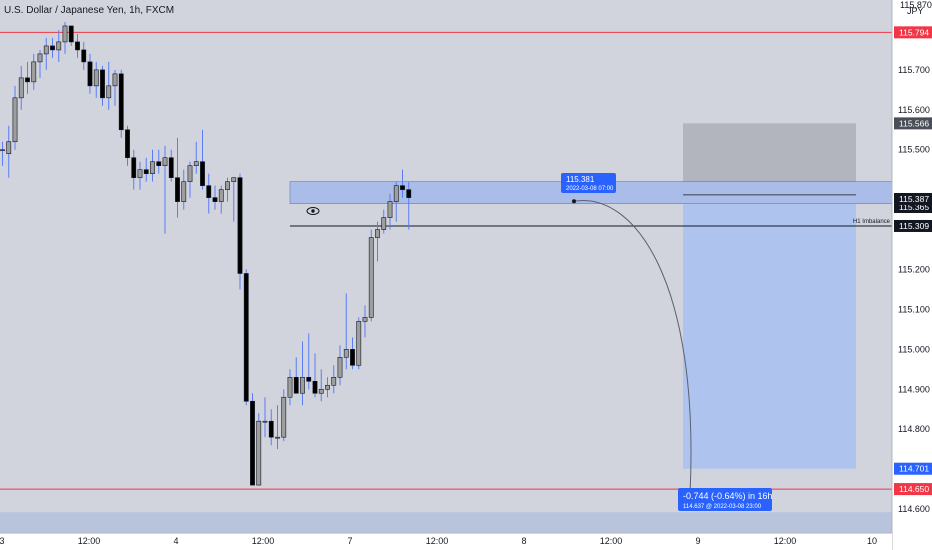 The height and width of the screenshot is (550, 932). I want to click on svg-text: 115.566, so click(914, 123).